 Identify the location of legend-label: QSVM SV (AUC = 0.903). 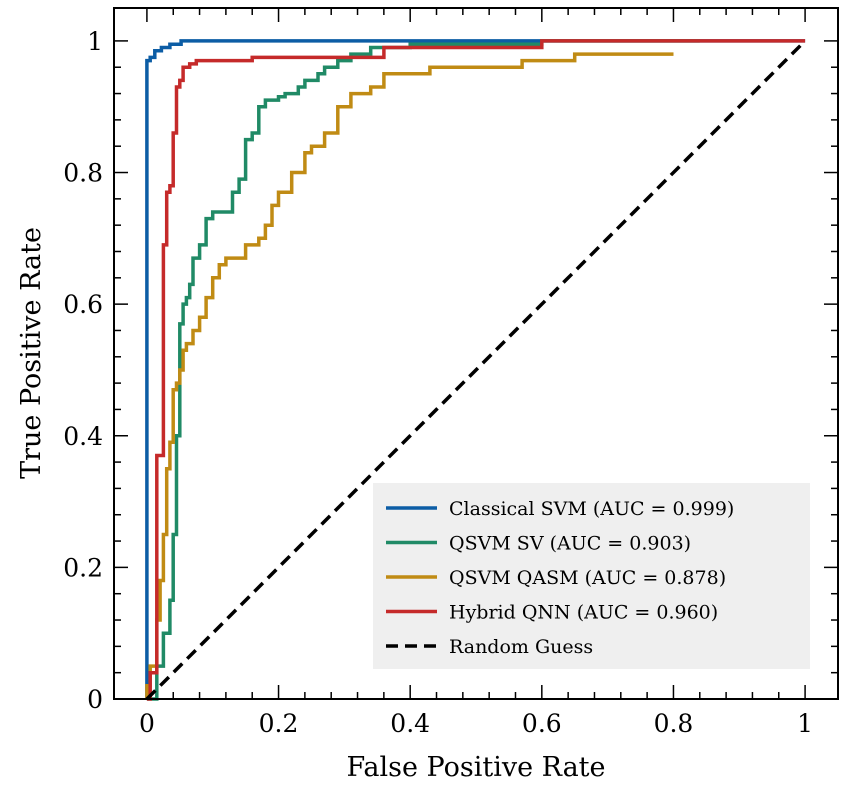
(570, 544).